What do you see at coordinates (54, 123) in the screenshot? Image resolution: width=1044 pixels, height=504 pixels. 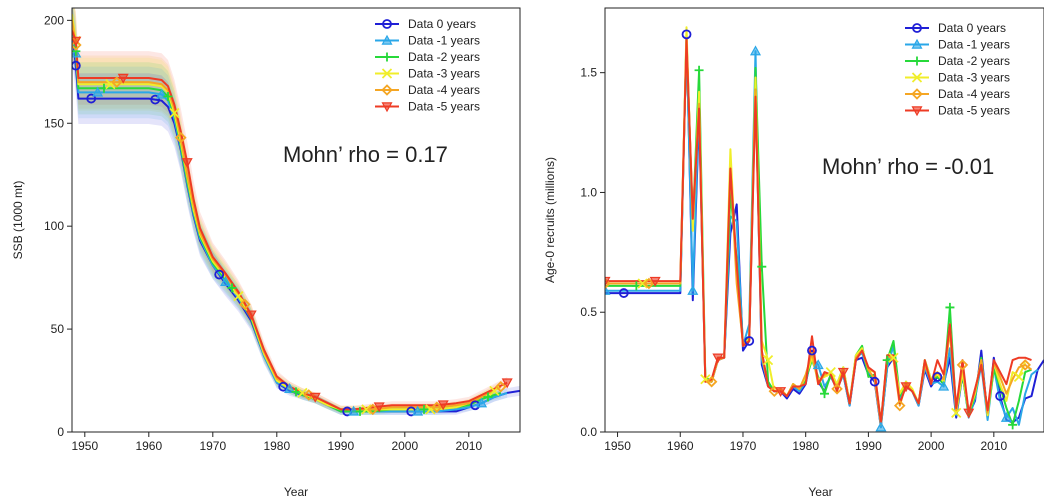 I see `y-tick-label: 150` at bounding box center [54, 123].